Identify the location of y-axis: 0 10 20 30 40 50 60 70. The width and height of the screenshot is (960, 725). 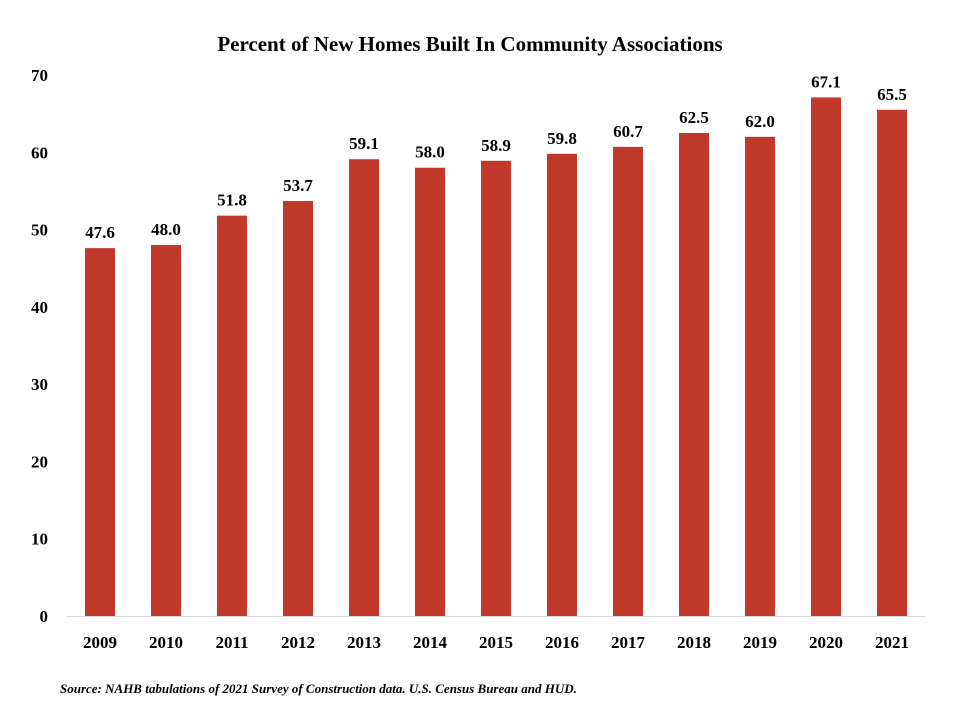
(39, 346).